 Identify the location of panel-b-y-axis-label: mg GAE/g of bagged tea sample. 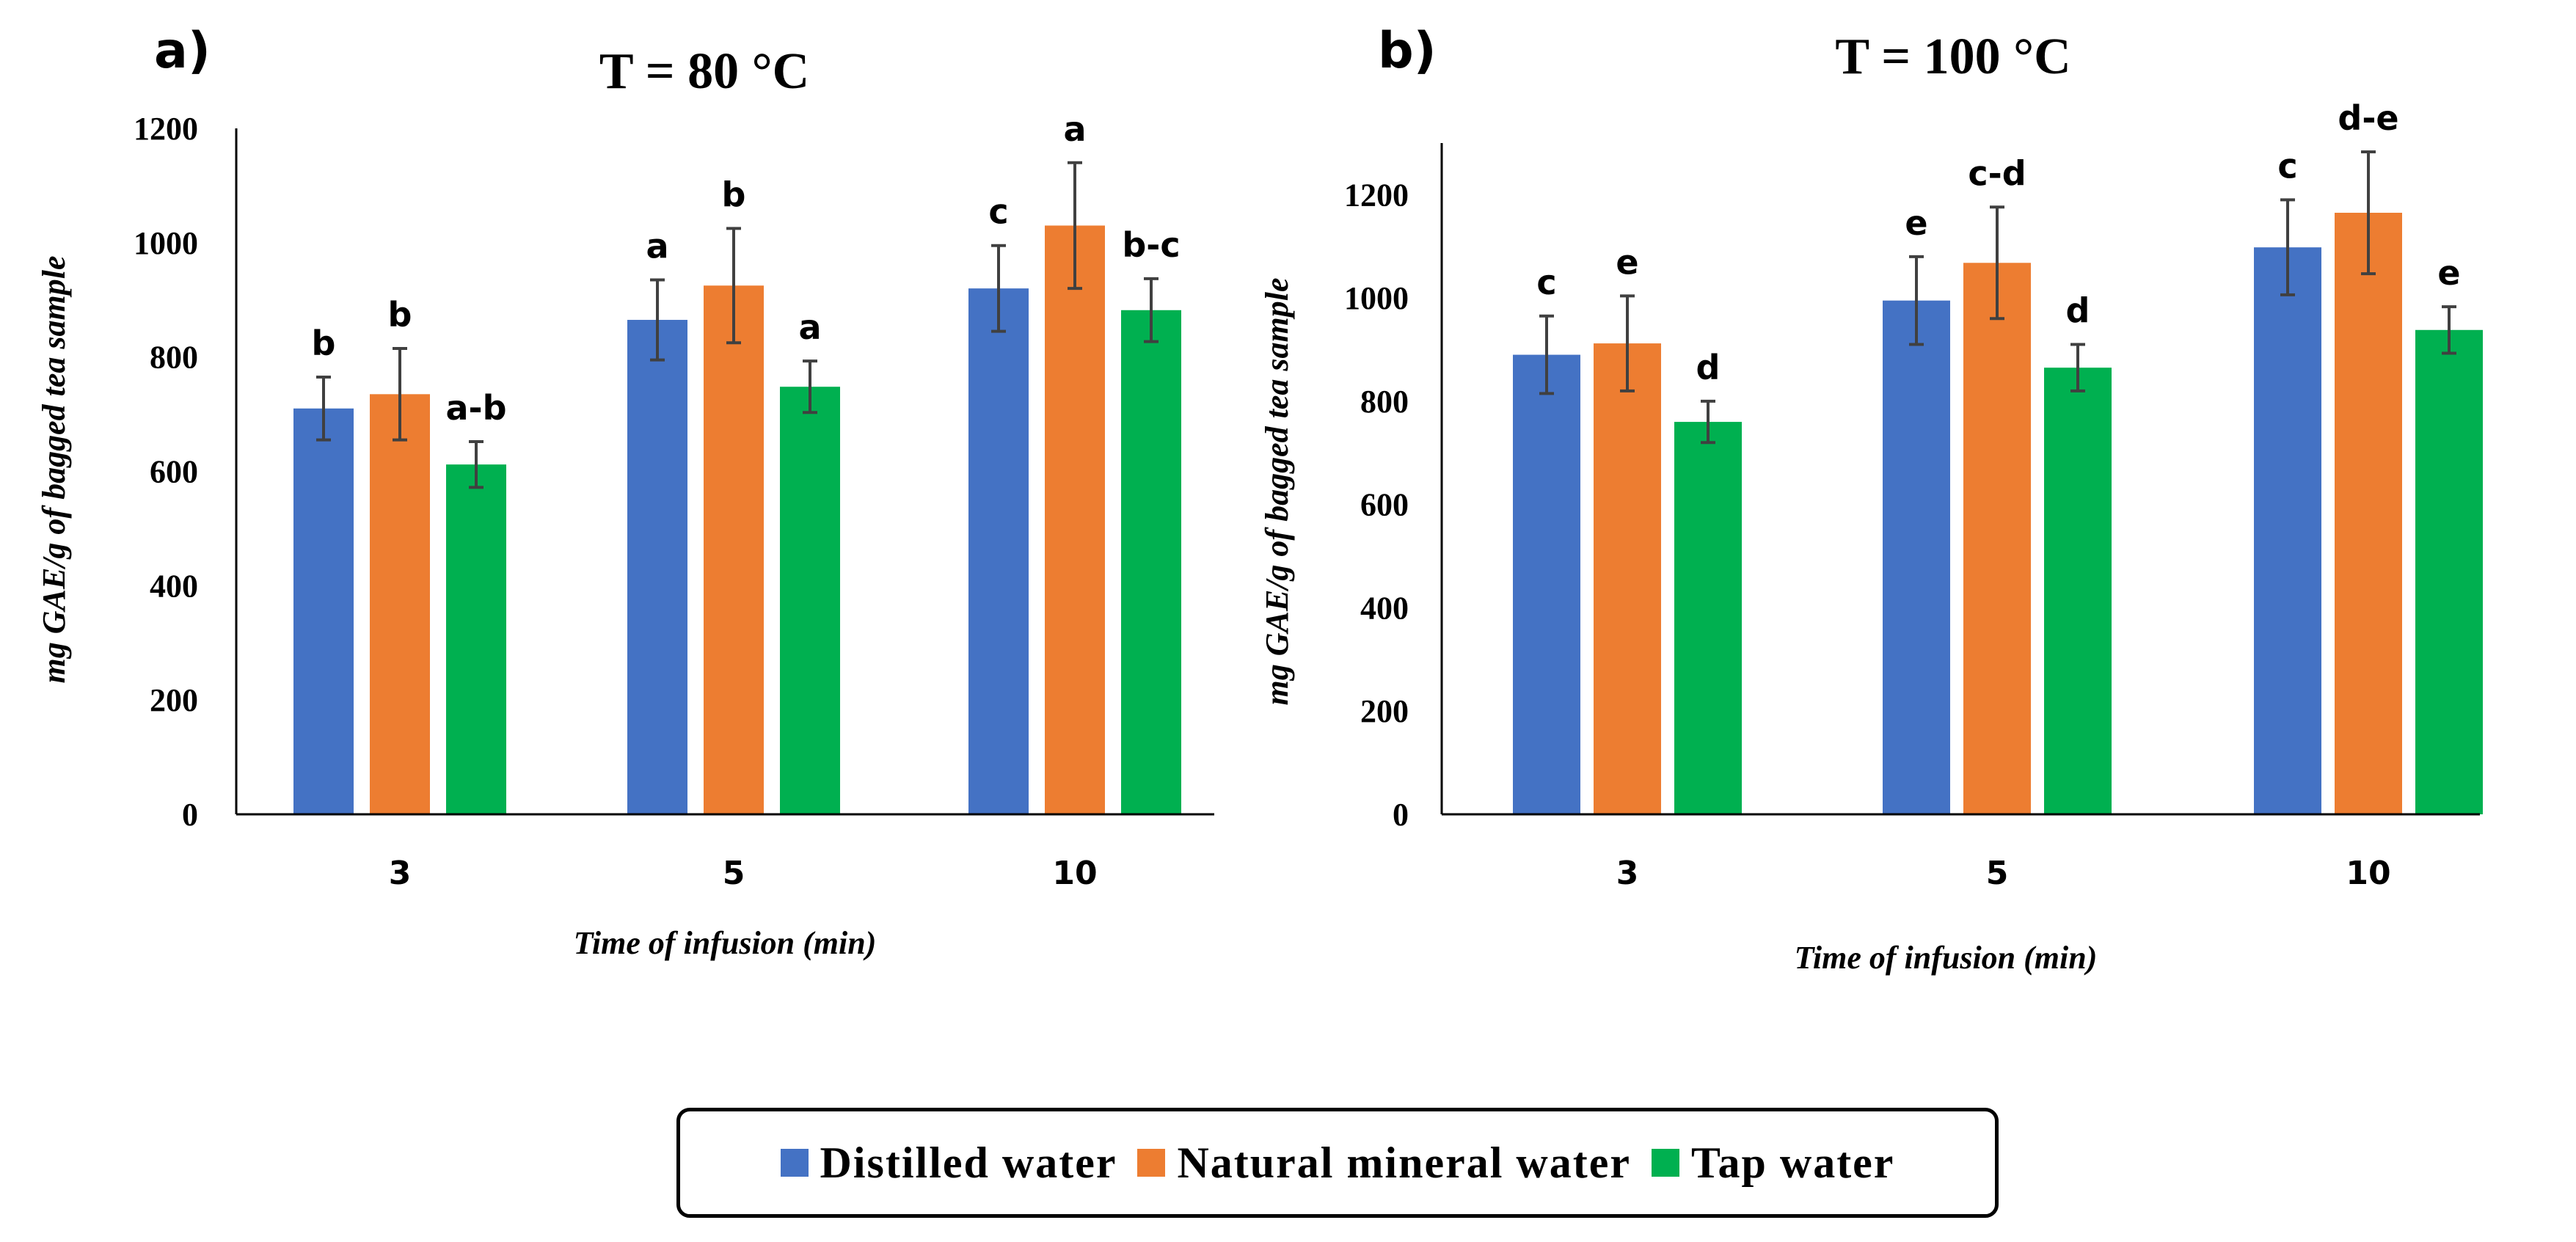
(1277, 492).